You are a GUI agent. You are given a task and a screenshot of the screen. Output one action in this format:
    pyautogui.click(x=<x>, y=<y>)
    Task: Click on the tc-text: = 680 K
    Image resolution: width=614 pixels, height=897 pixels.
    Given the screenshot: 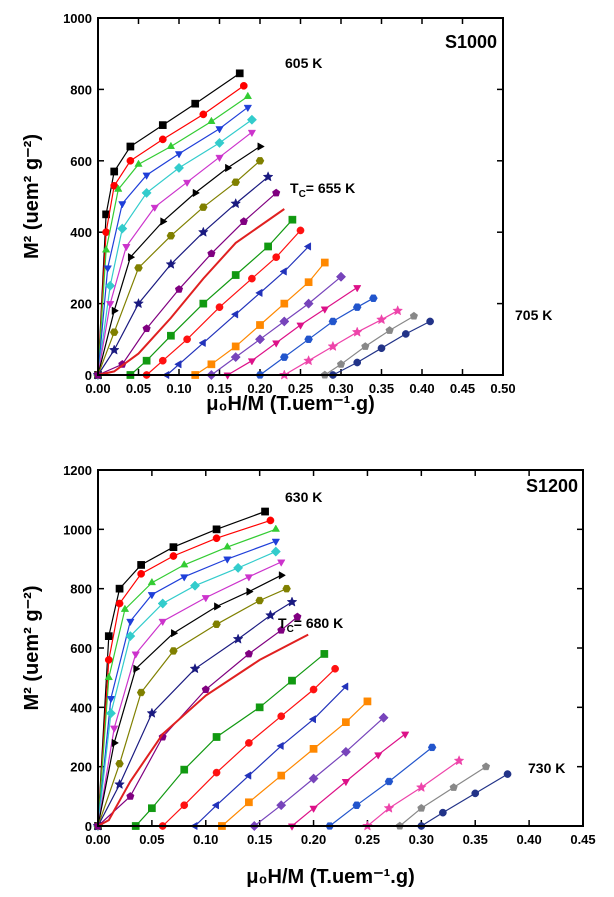 What is the action you would take?
    pyautogui.click(x=318, y=623)
    